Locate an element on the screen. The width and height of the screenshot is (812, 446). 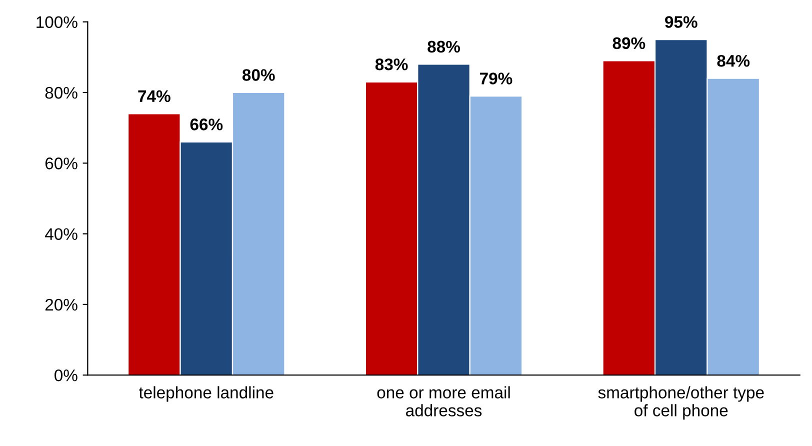
data-label: 88% is located at coordinates (444, 46).